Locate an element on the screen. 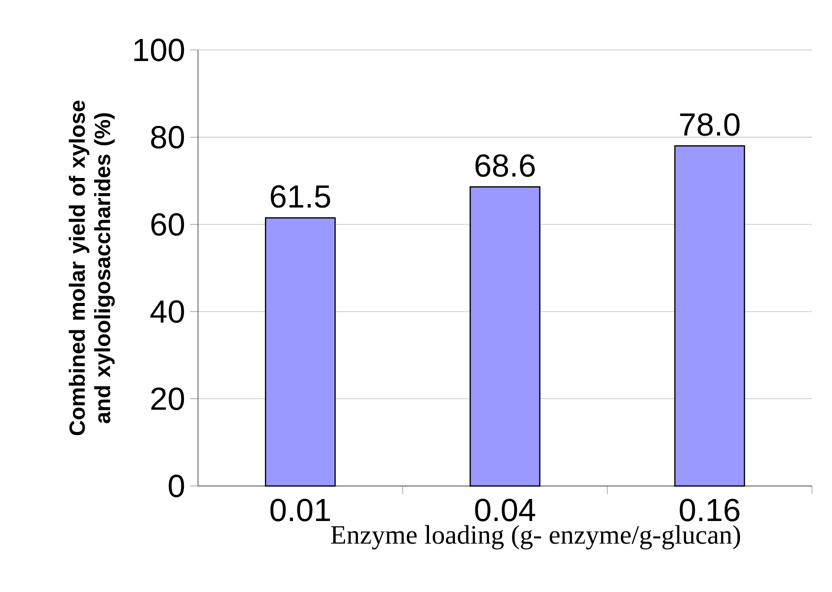 This screenshot has width=832, height=592. y-tick-label: 20 is located at coordinates (167, 398).